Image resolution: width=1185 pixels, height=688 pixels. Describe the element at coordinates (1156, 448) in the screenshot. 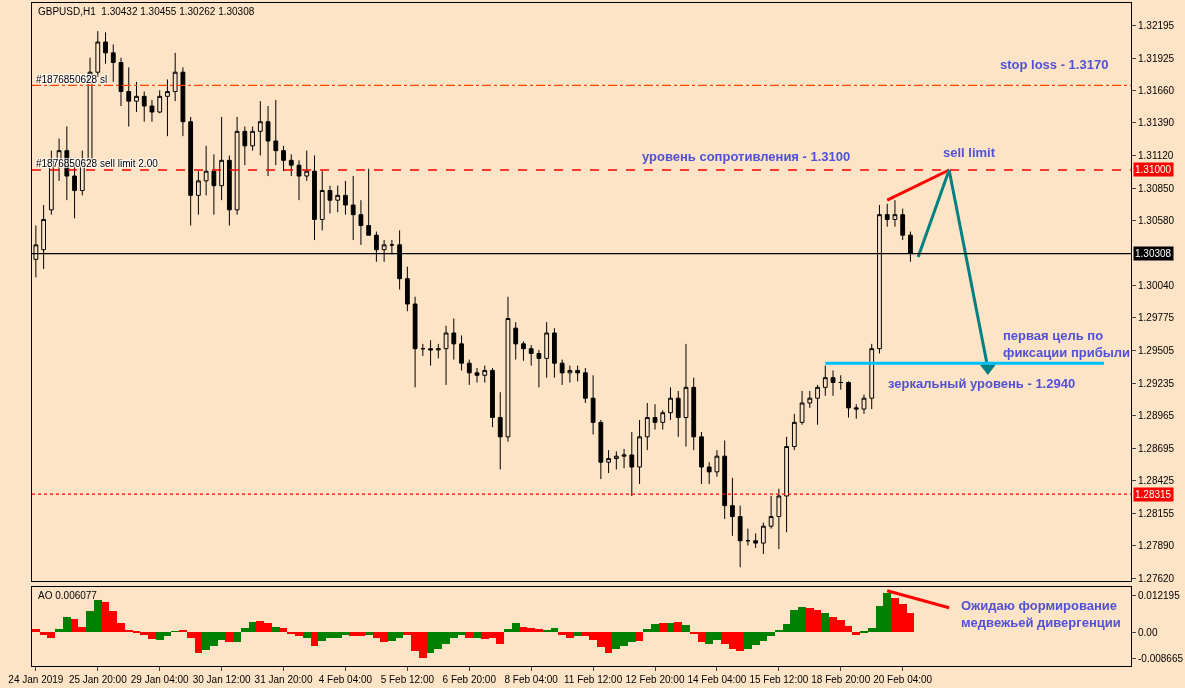

I see `y-tick-label: 1.28695` at that location.